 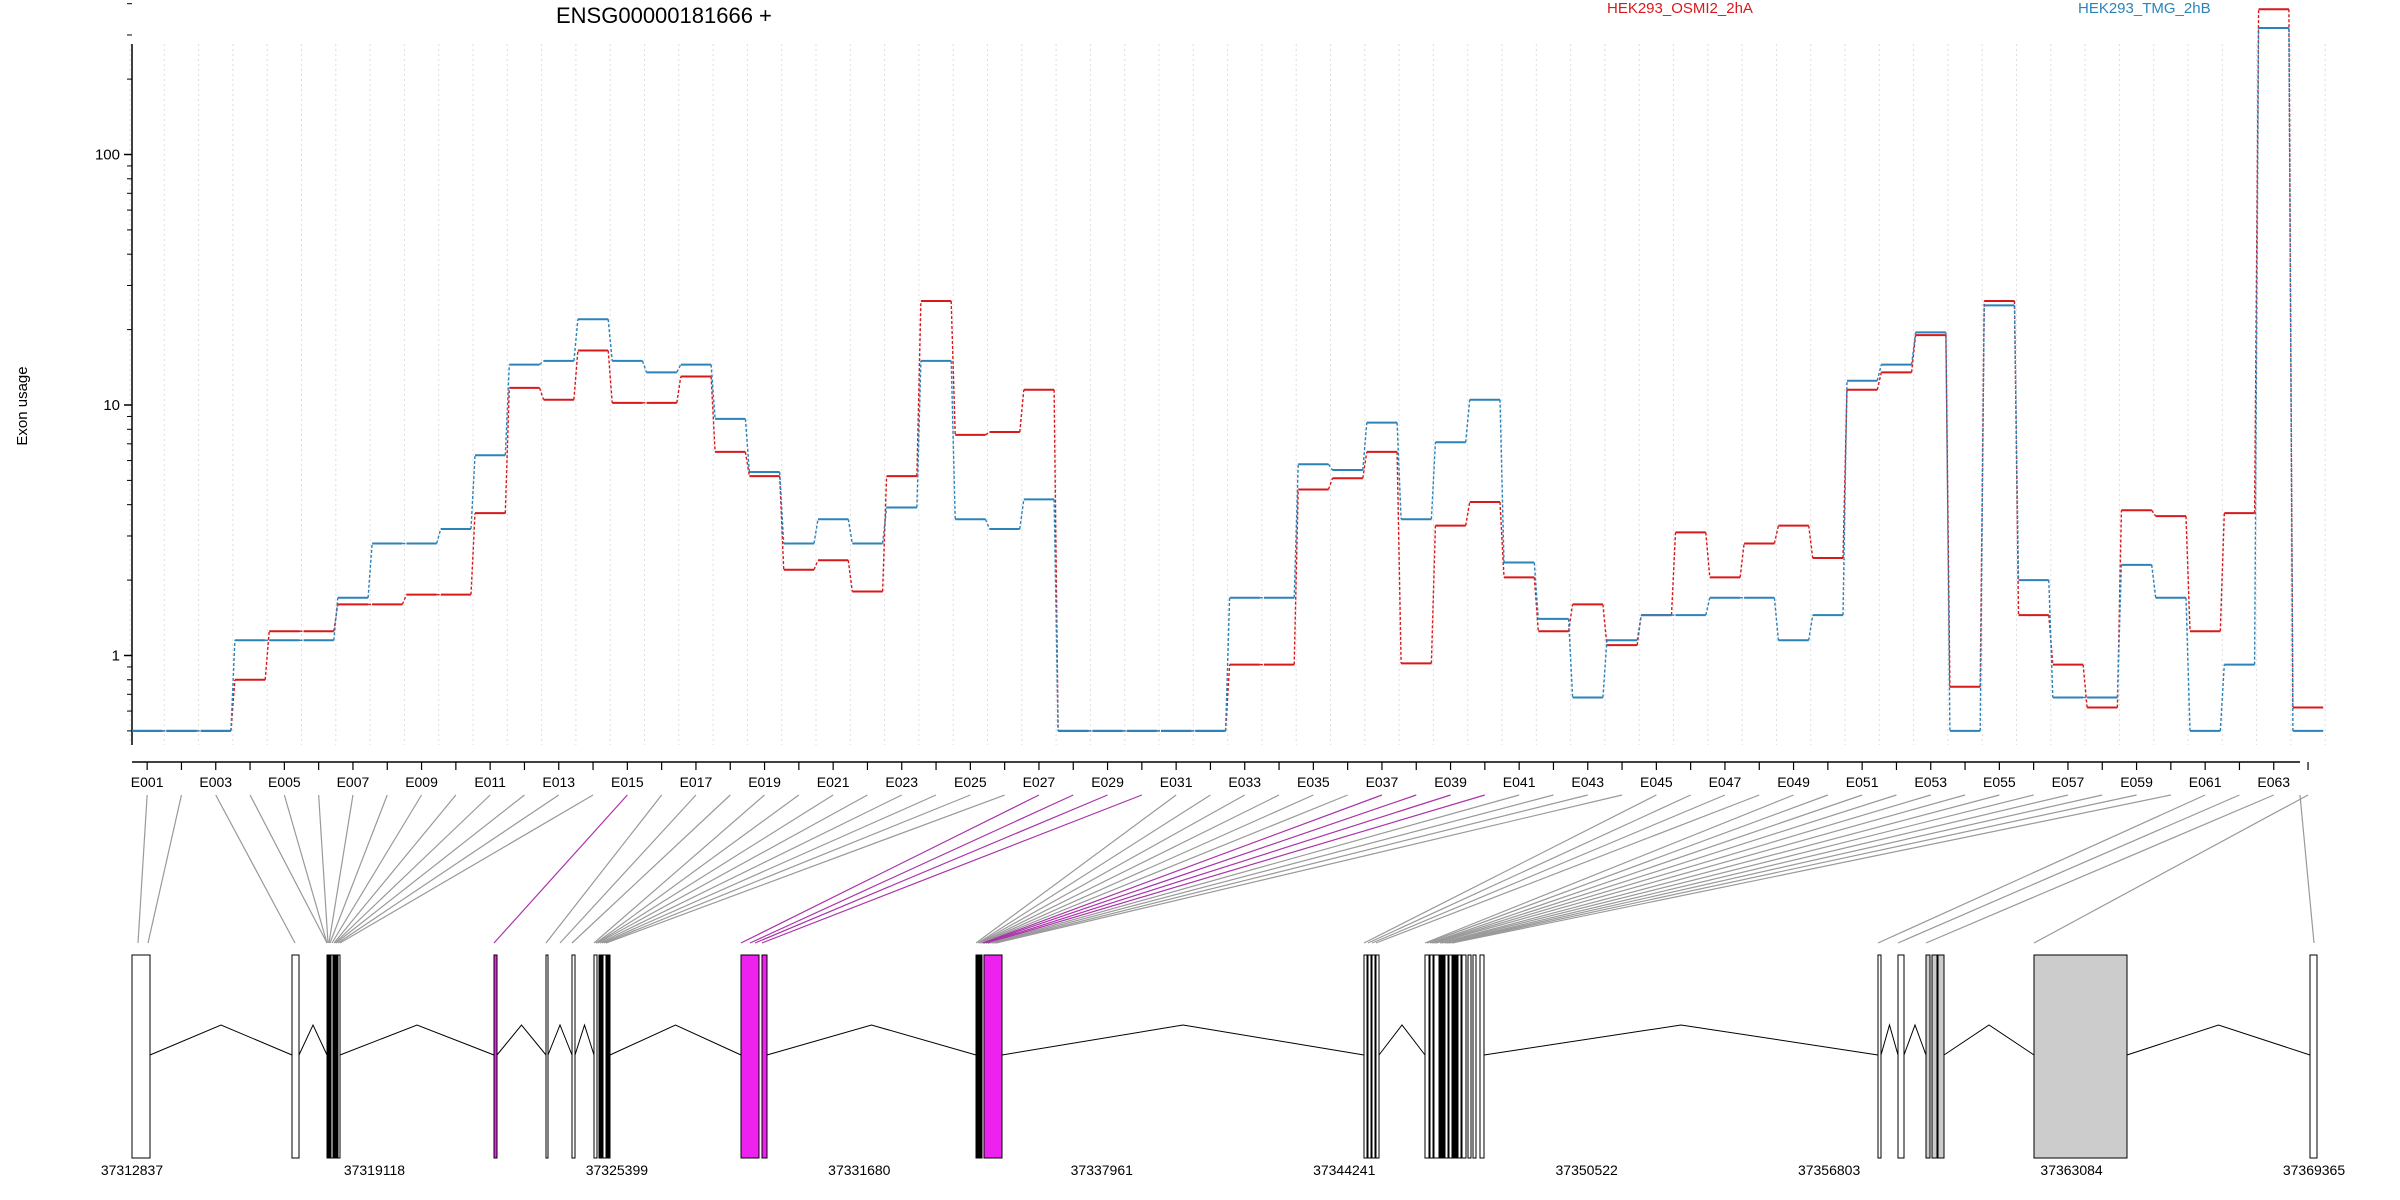 I want to click on genomic-coordinate-label: 37369365, so click(x=2314, y=1170).